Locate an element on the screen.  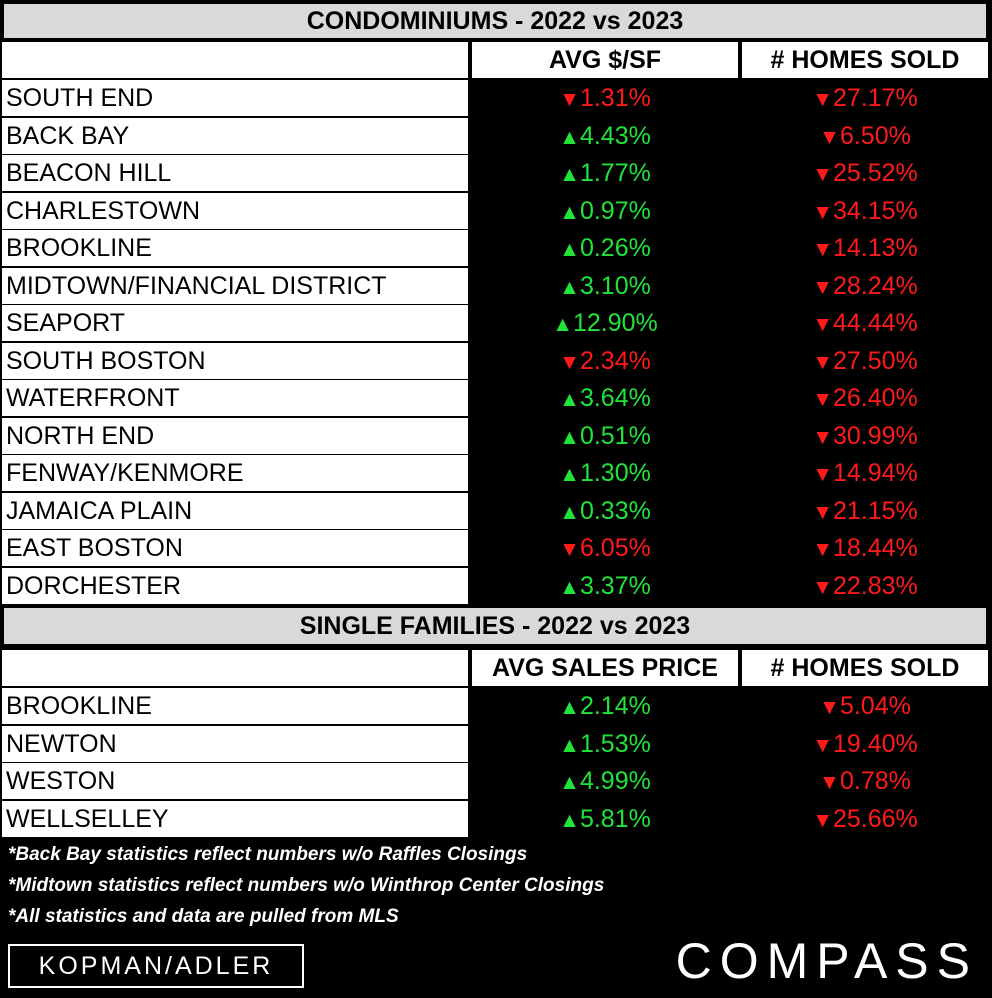
condo-c1-text: 1.77% is located at coordinates (615, 173).